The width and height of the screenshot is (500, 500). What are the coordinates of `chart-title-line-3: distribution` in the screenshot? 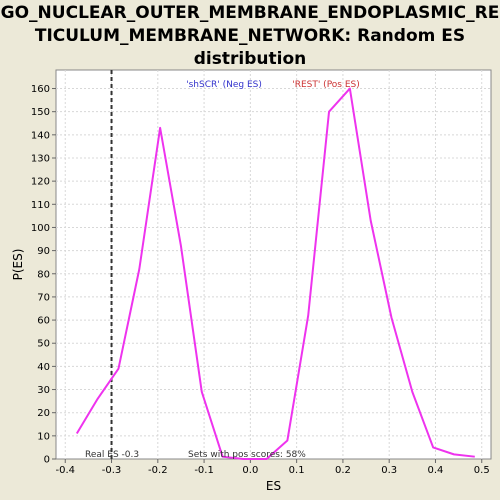 It's located at (250, 59).